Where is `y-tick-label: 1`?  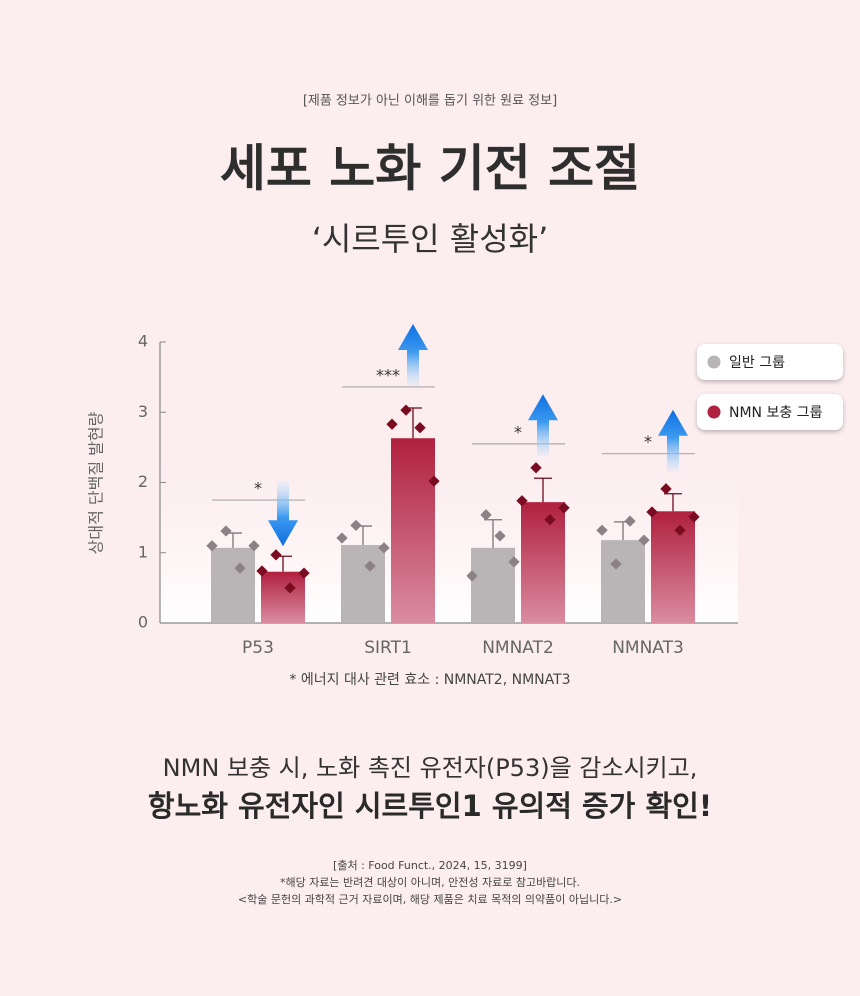
y-tick-label: 1 is located at coordinates (143, 551).